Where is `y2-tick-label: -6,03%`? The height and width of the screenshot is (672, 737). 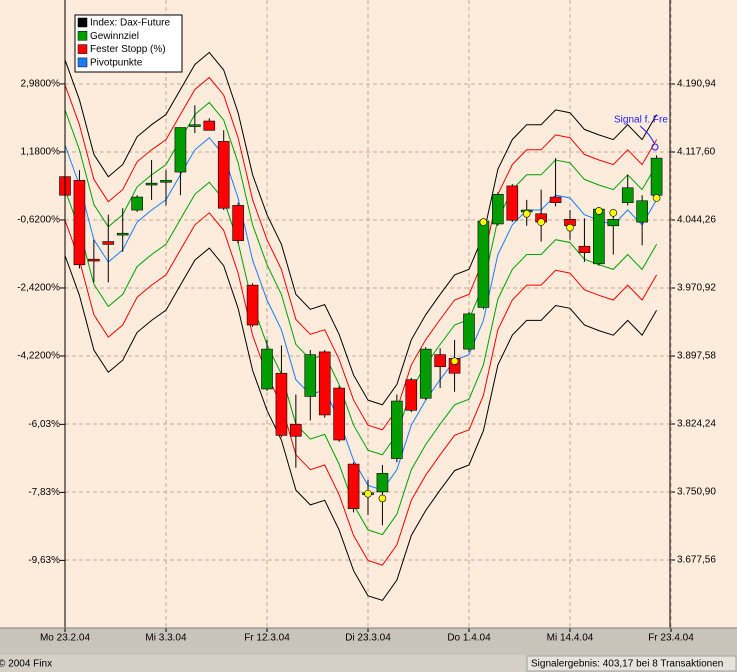 y2-tick-label: -6,03% is located at coordinates (44, 424).